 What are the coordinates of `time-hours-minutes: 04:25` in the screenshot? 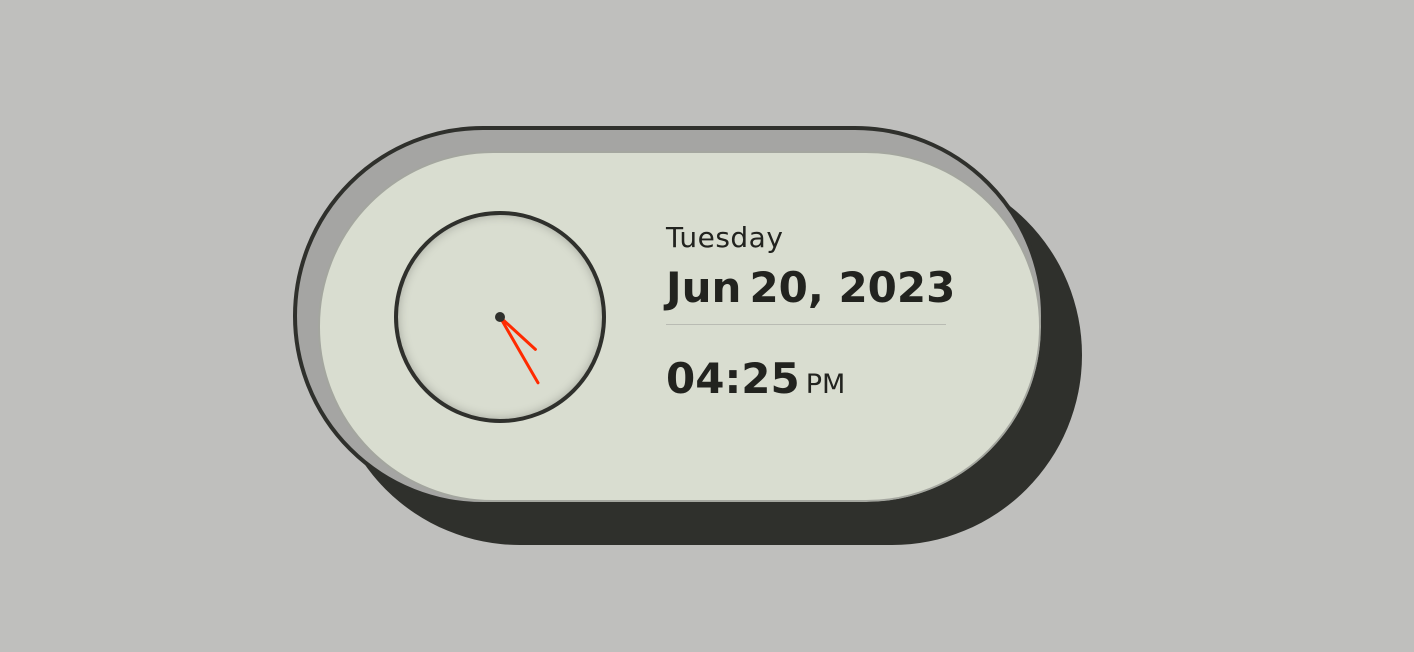 It's located at (733, 378).